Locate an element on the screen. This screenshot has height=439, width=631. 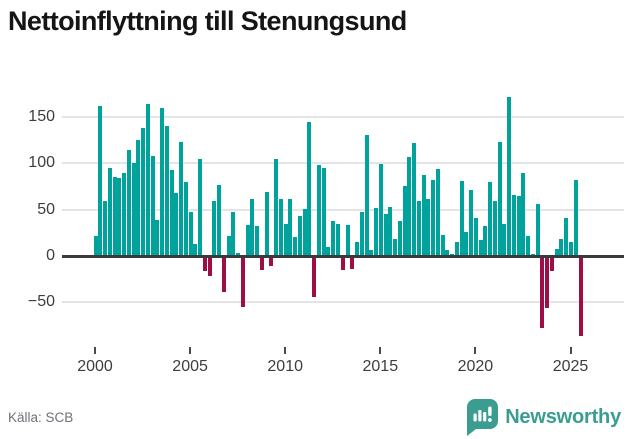
x-tick-label: 2020 is located at coordinates (475, 366).